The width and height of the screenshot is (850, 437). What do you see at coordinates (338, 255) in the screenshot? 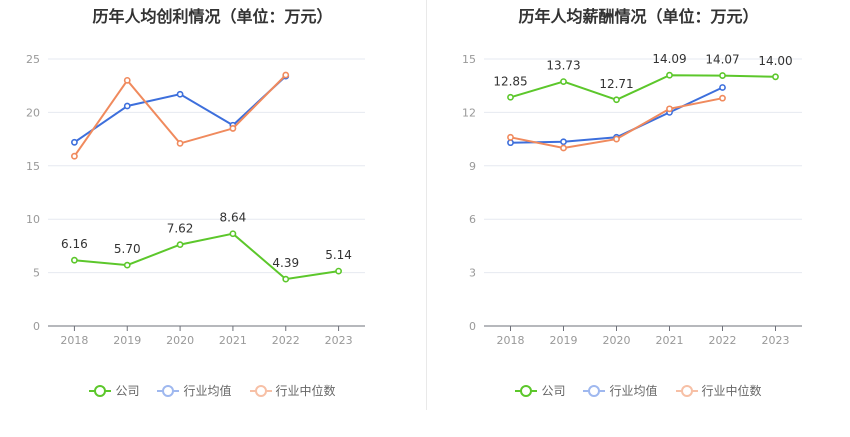
I see `data-label: 5.14` at bounding box center [338, 255].